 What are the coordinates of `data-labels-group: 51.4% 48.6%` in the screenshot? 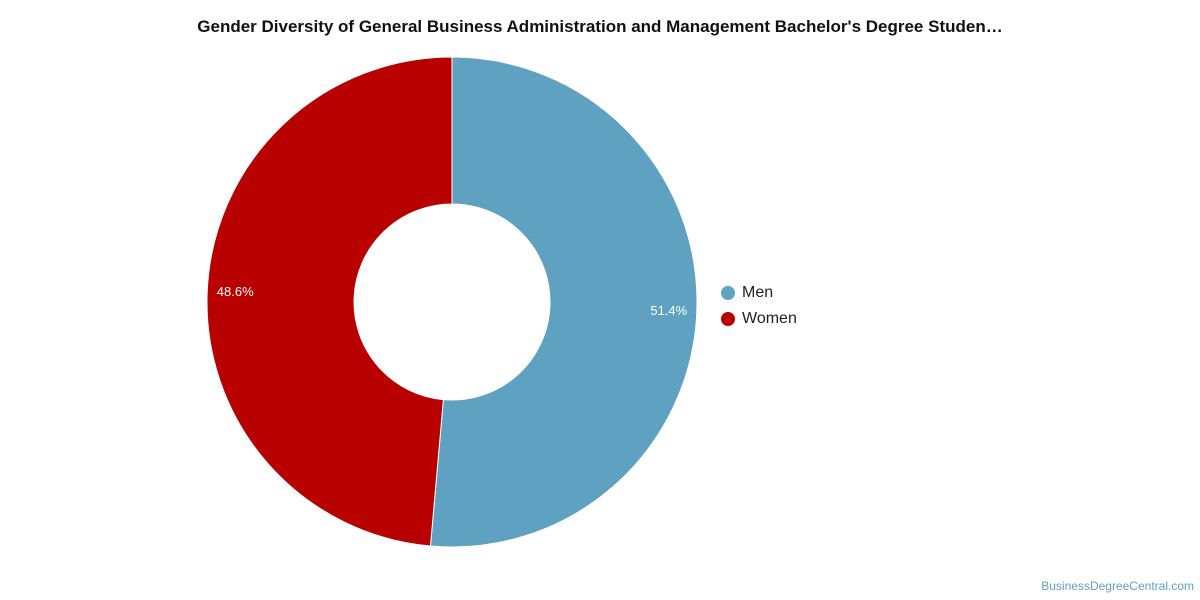 It's located at (452, 301).